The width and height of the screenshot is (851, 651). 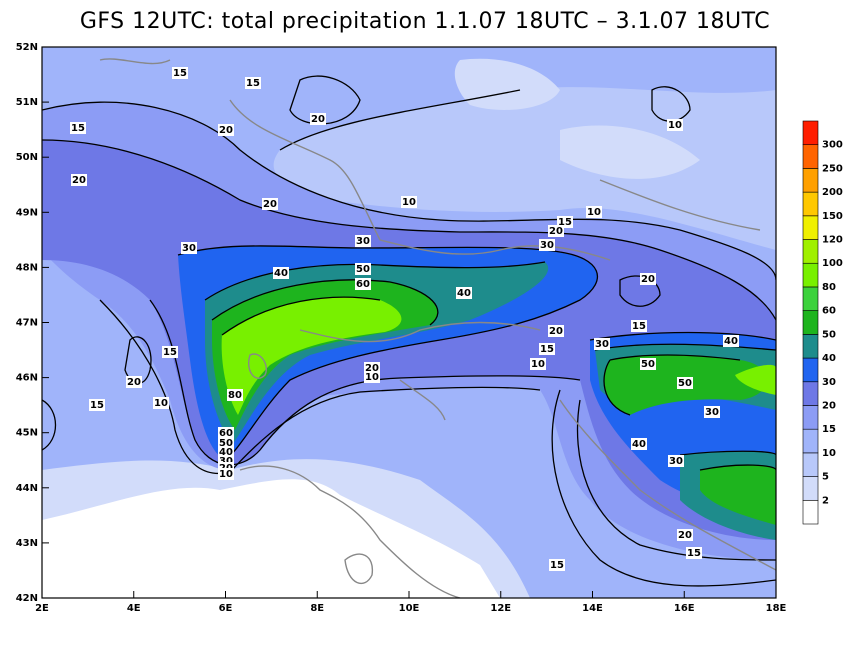 I want to click on x-tick-label: 10E, so click(x=409, y=608).